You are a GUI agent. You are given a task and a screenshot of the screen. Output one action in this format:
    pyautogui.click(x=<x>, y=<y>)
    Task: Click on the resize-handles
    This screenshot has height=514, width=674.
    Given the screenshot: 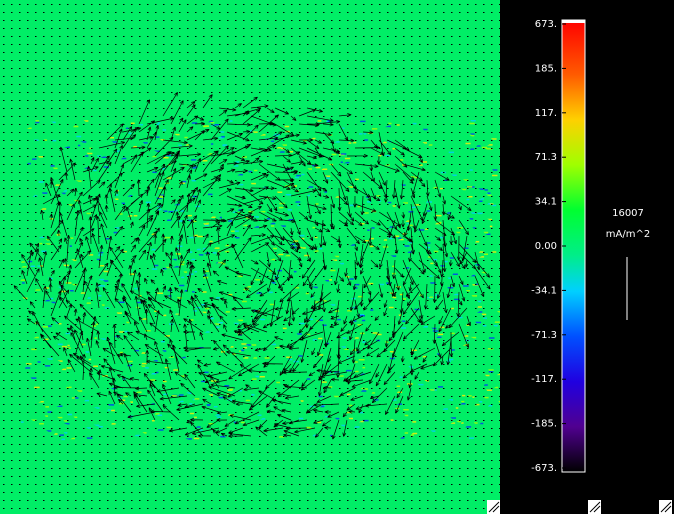 What is the action you would take?
    pyautogui.click(x=579, y=507)
    